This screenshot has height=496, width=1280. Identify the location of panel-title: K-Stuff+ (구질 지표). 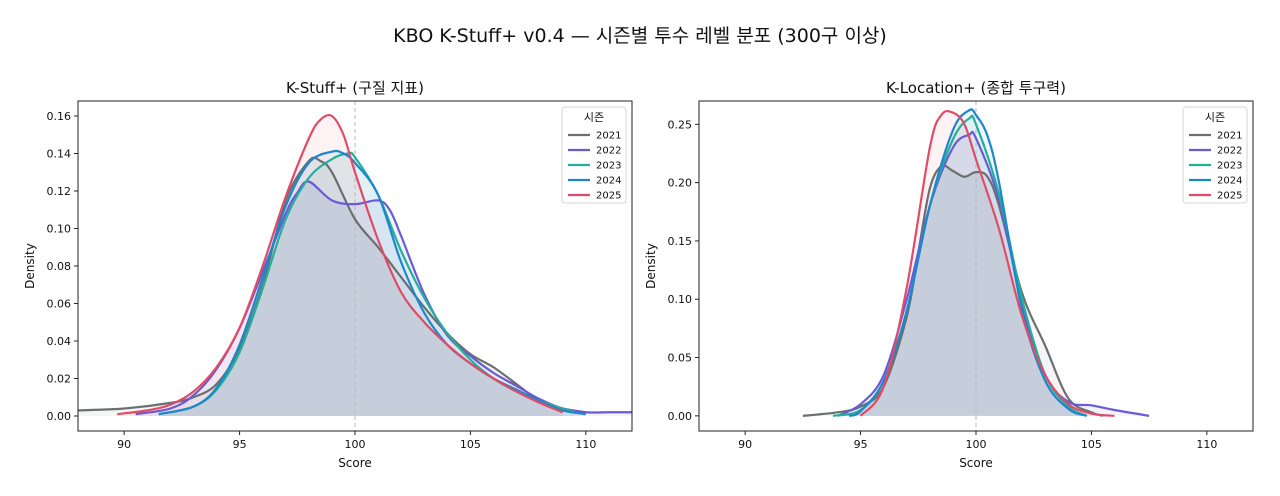
(355, 88).